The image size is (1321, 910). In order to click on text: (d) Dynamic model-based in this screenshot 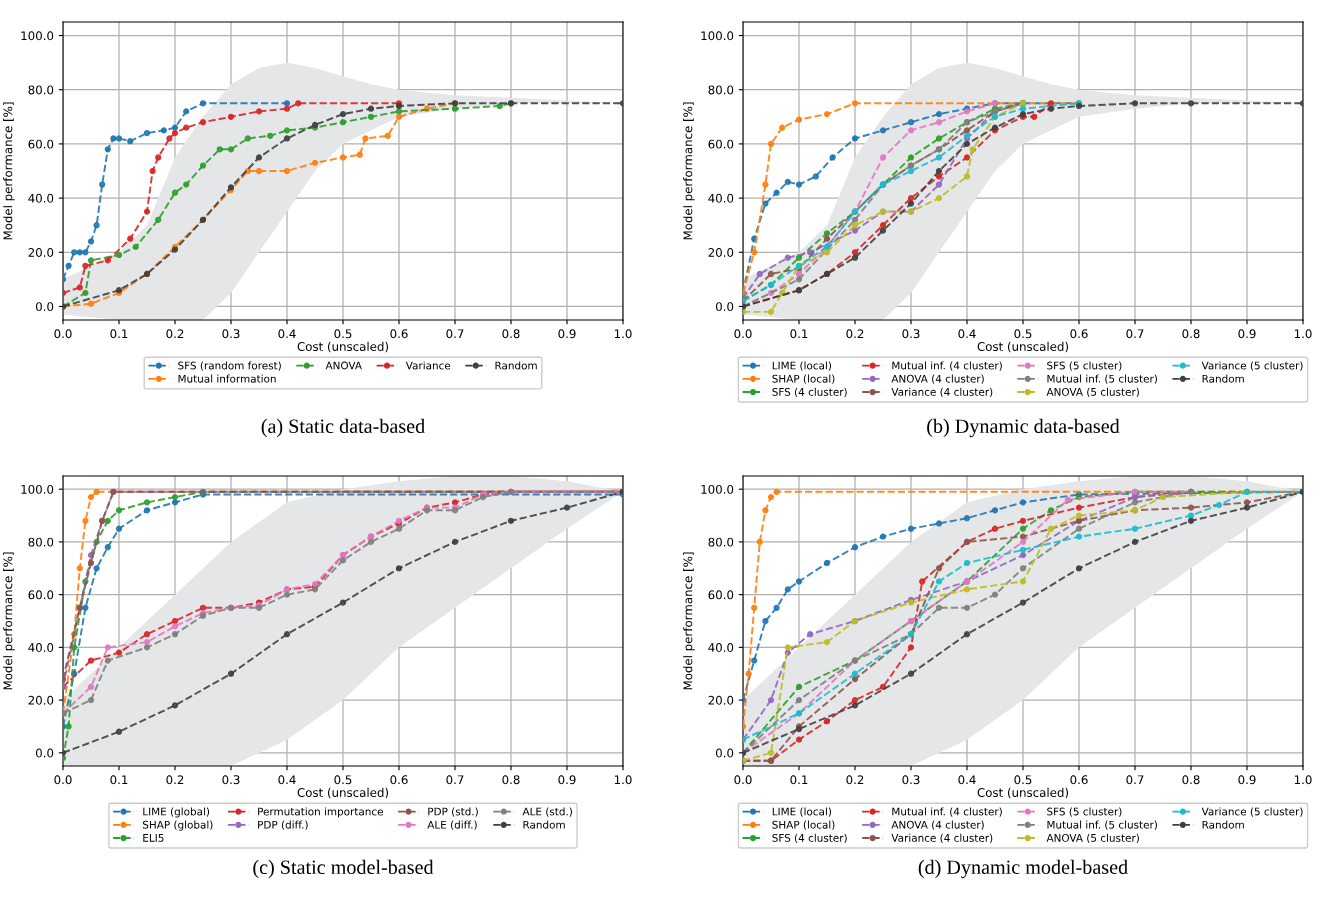, I will do `click(1023, 869)`.